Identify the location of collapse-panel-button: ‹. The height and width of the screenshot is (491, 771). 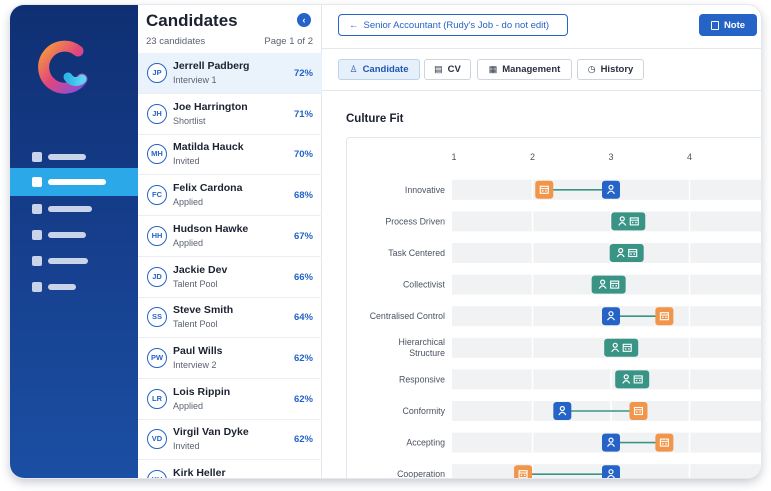
(304, 20).